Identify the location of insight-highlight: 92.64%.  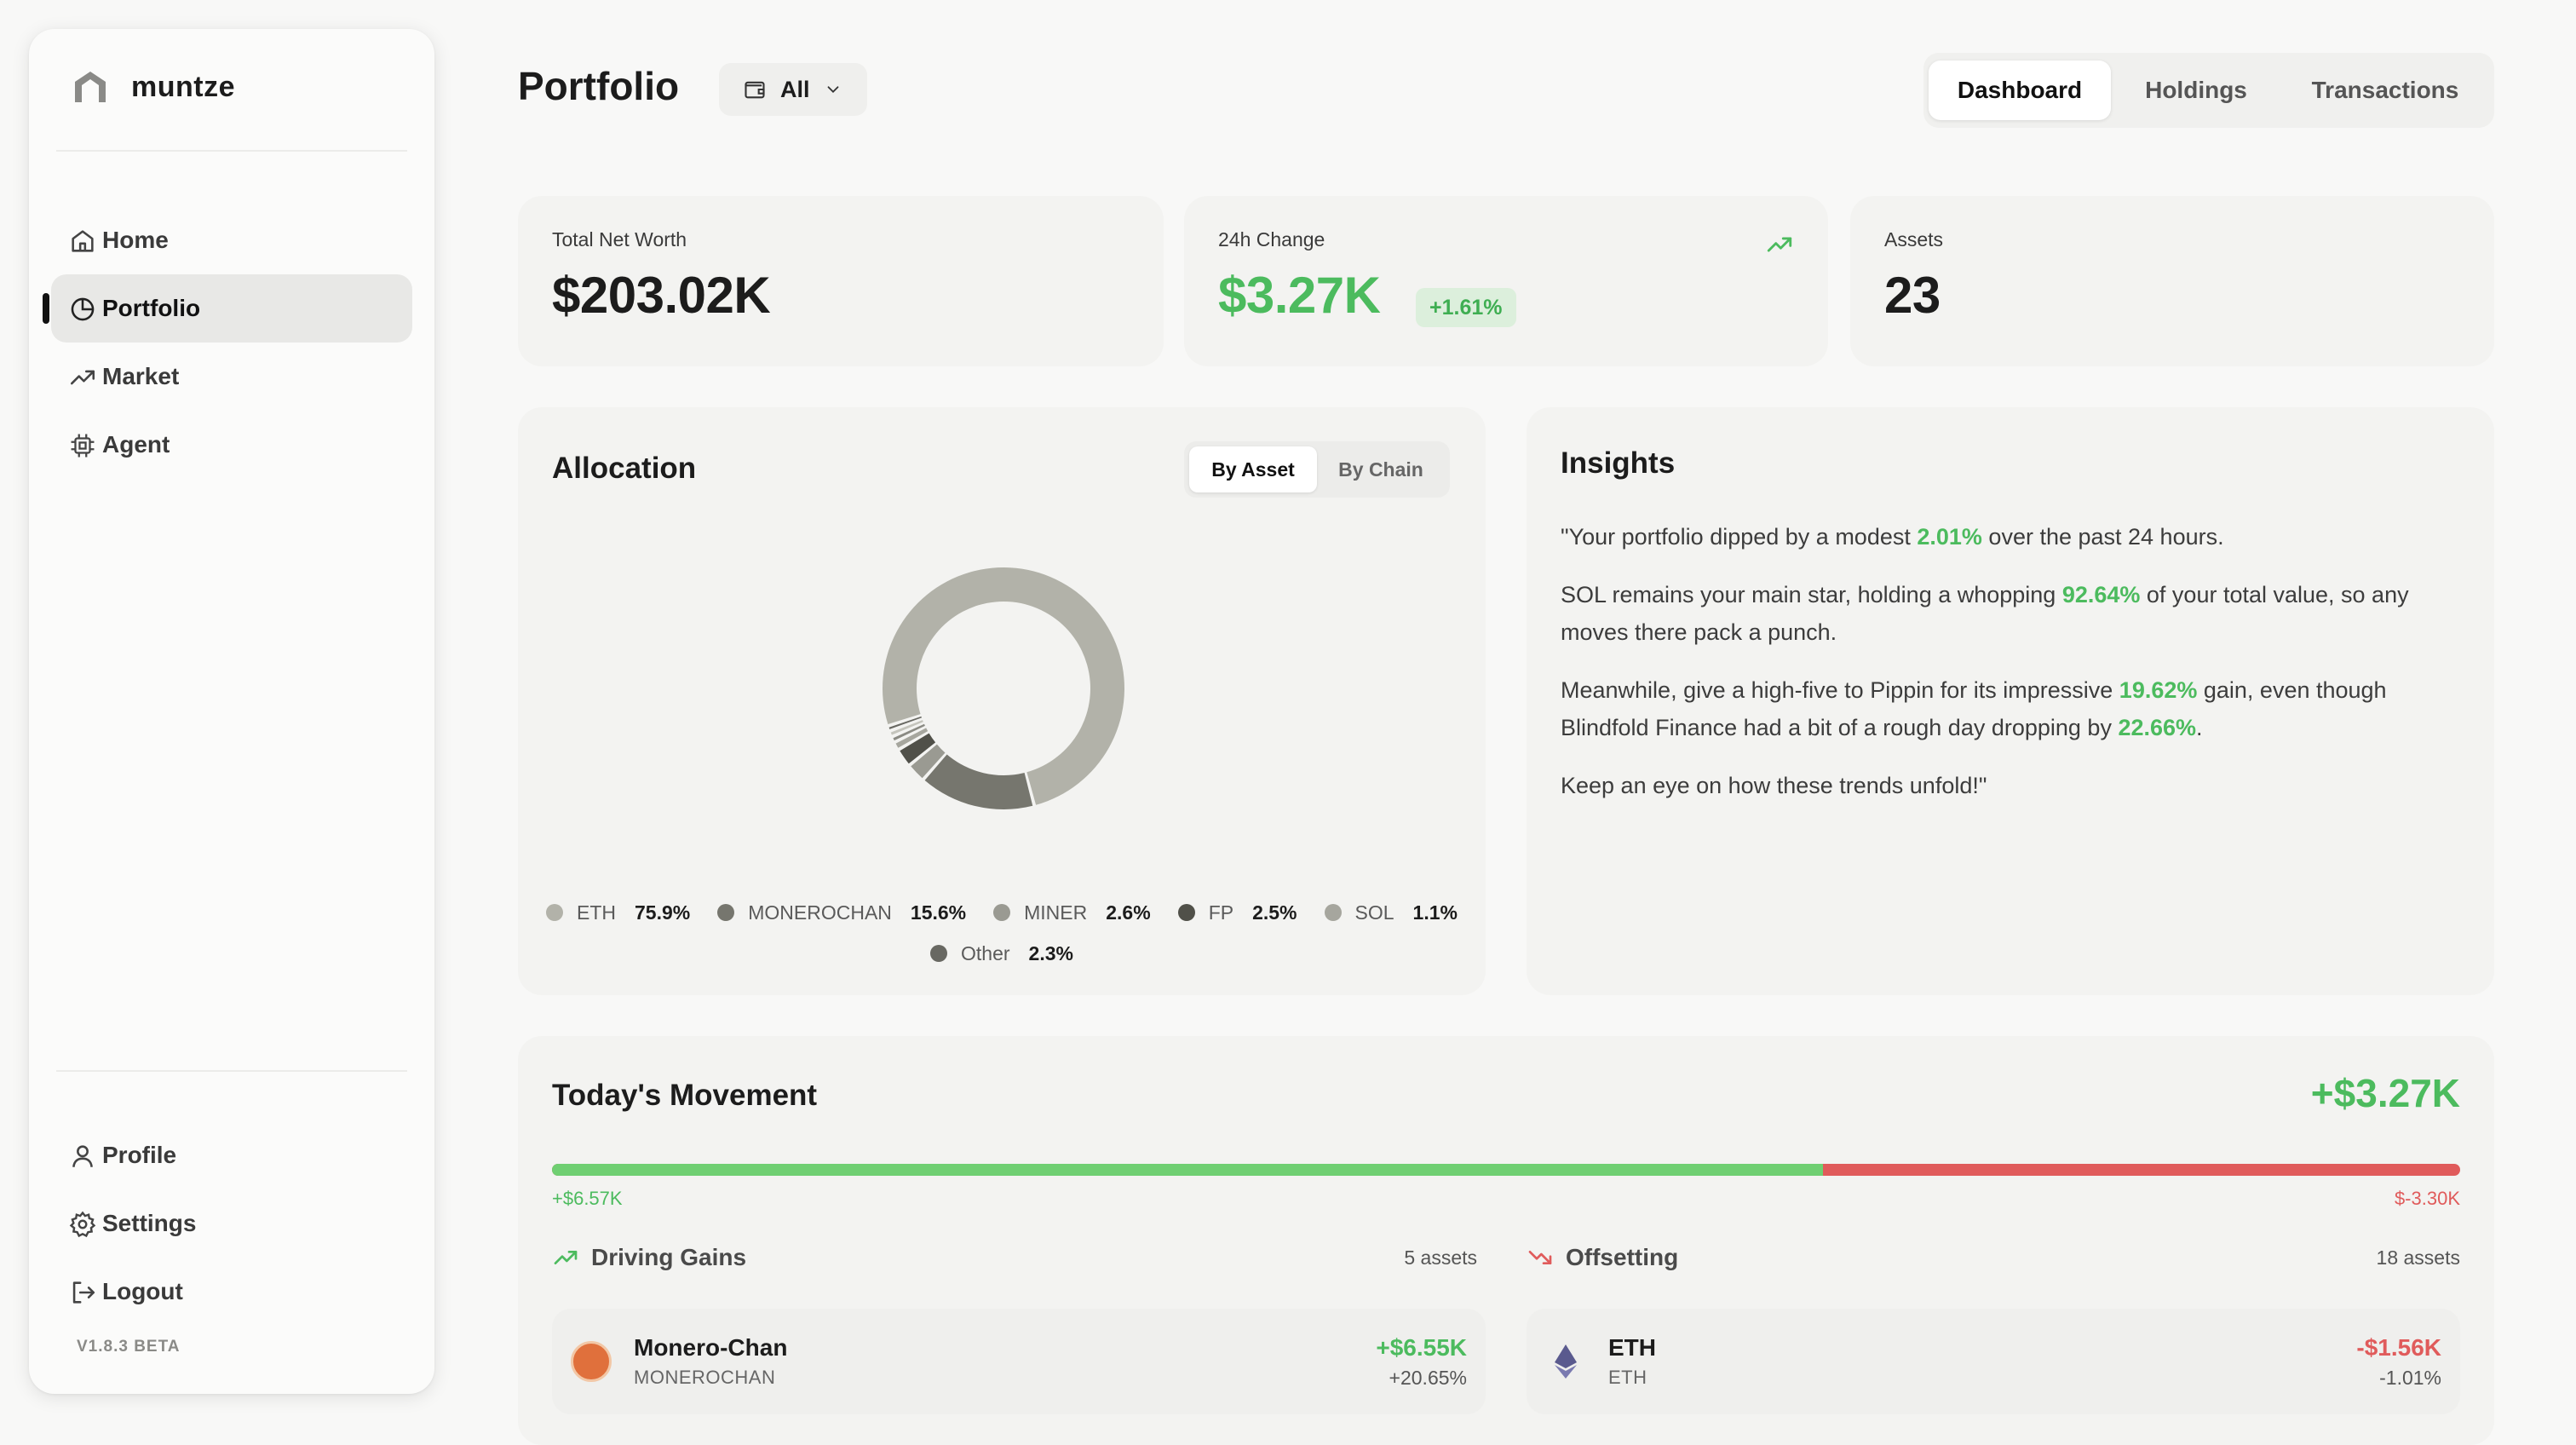
(2101, 594).